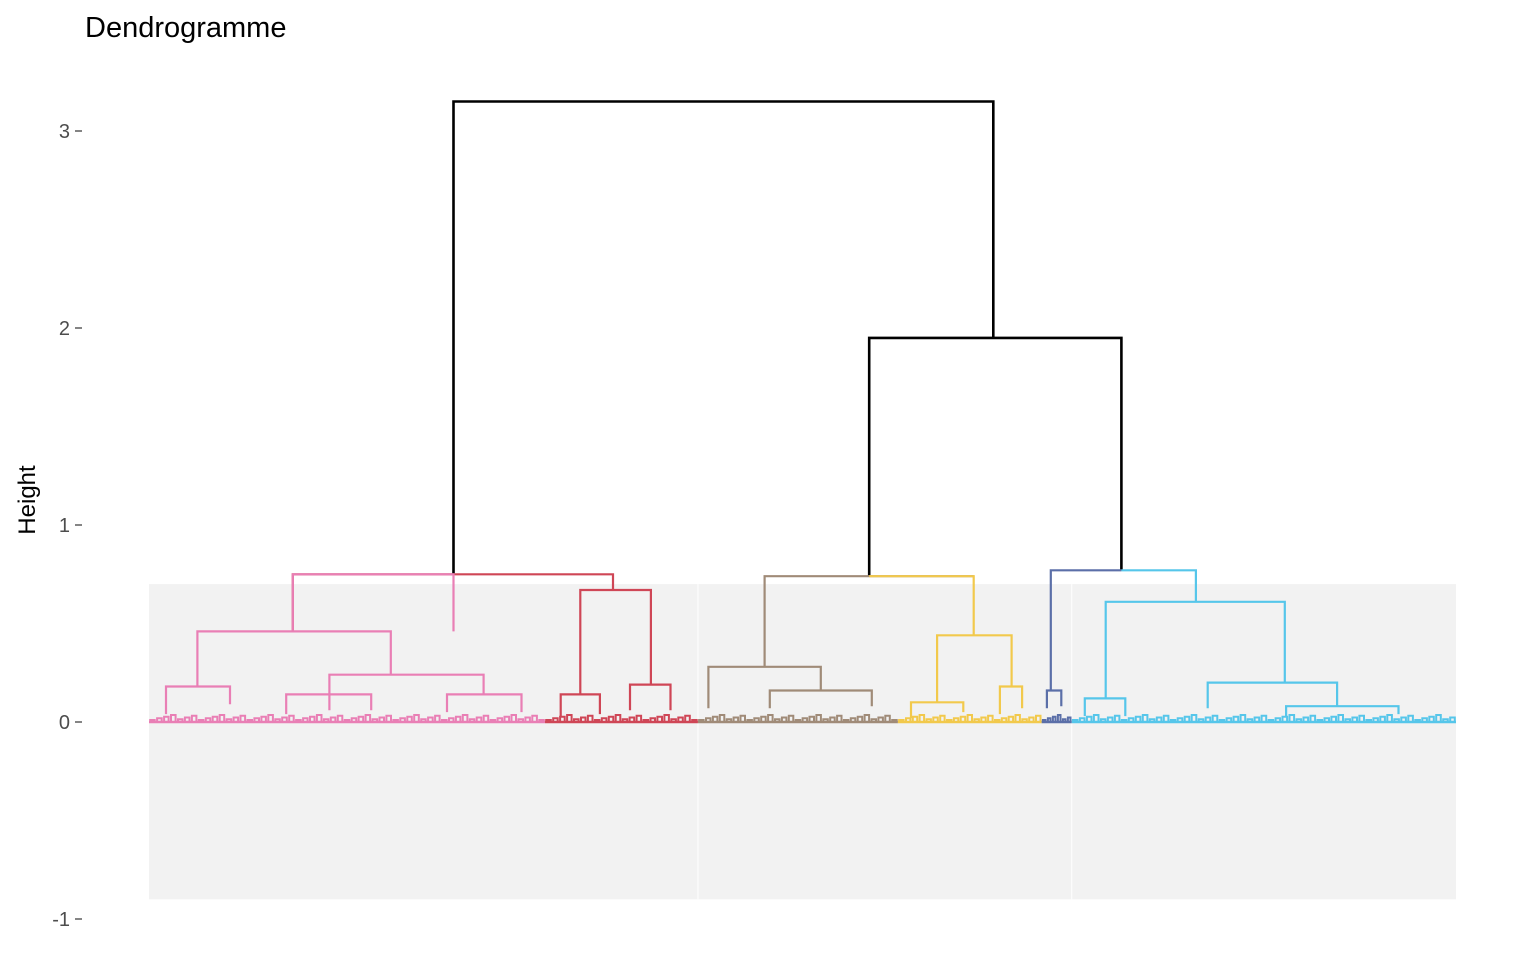  I want to click on leaf-comb-brown, so click(798, 718).